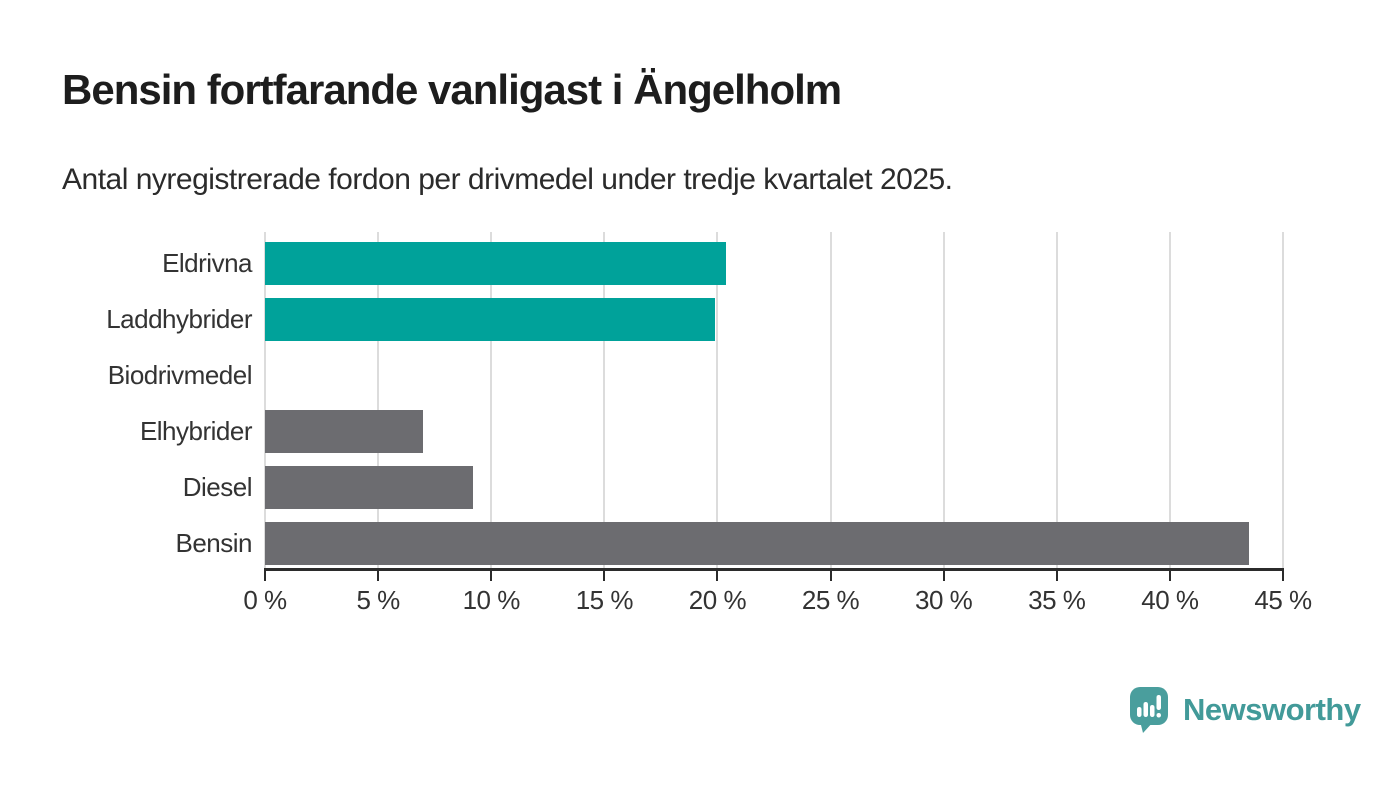 This screenshot has height=793, width=1400. What do you see at coordinates (604, 600) in the screenshot?
I see `x-axis-tick-label-15: 15 %` at bounding box center [604, 600].